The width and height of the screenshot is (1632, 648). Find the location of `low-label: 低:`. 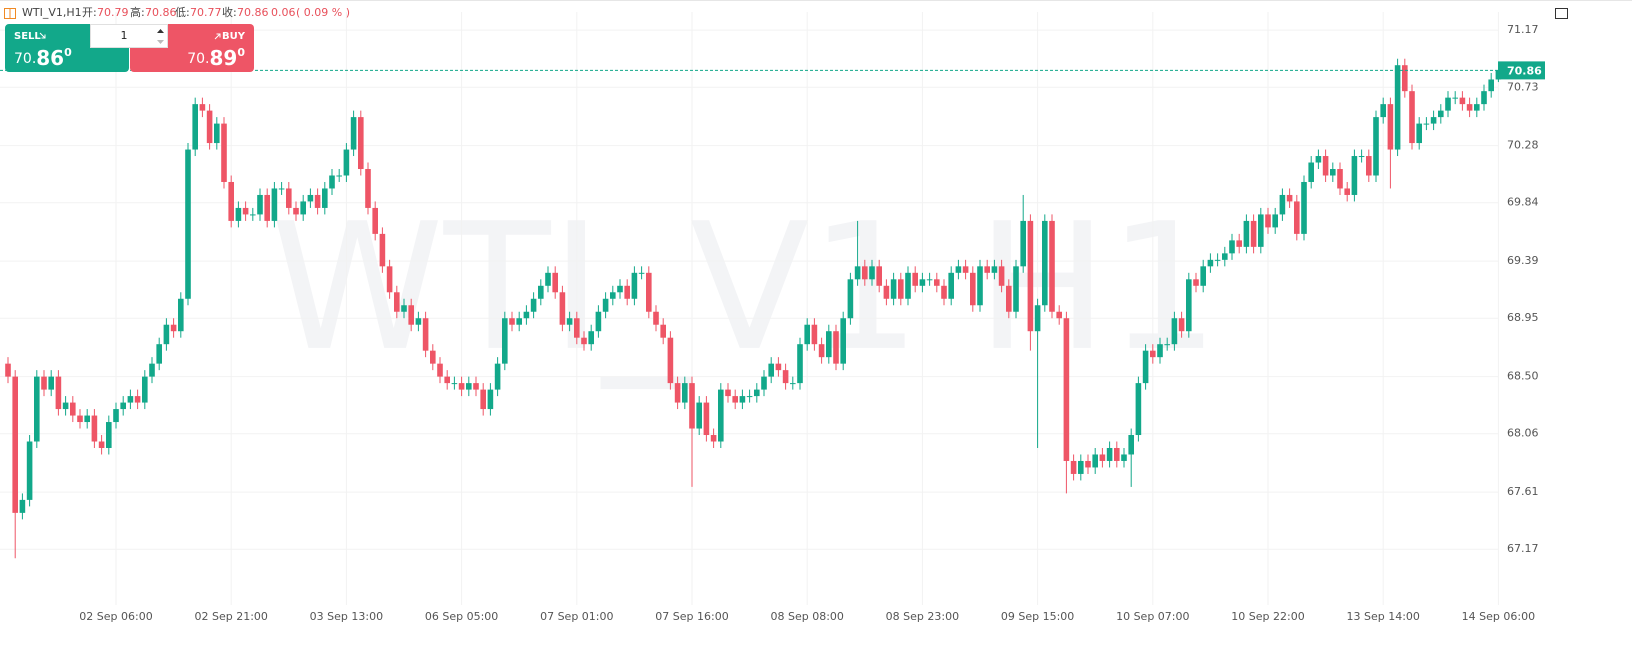

low-label: 低: is located at coordinates (182, 12).